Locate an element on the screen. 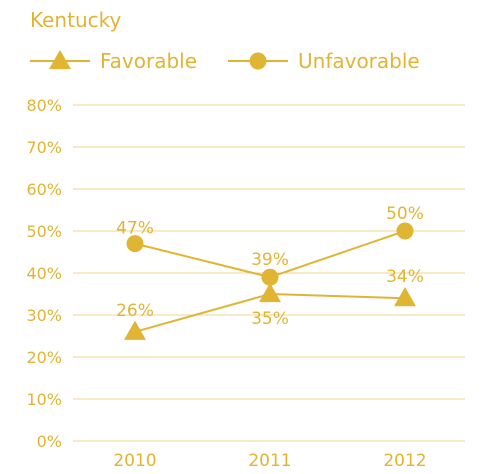  legend-label-unfavorable: Unfavorable is located at coordinates (359, 61).